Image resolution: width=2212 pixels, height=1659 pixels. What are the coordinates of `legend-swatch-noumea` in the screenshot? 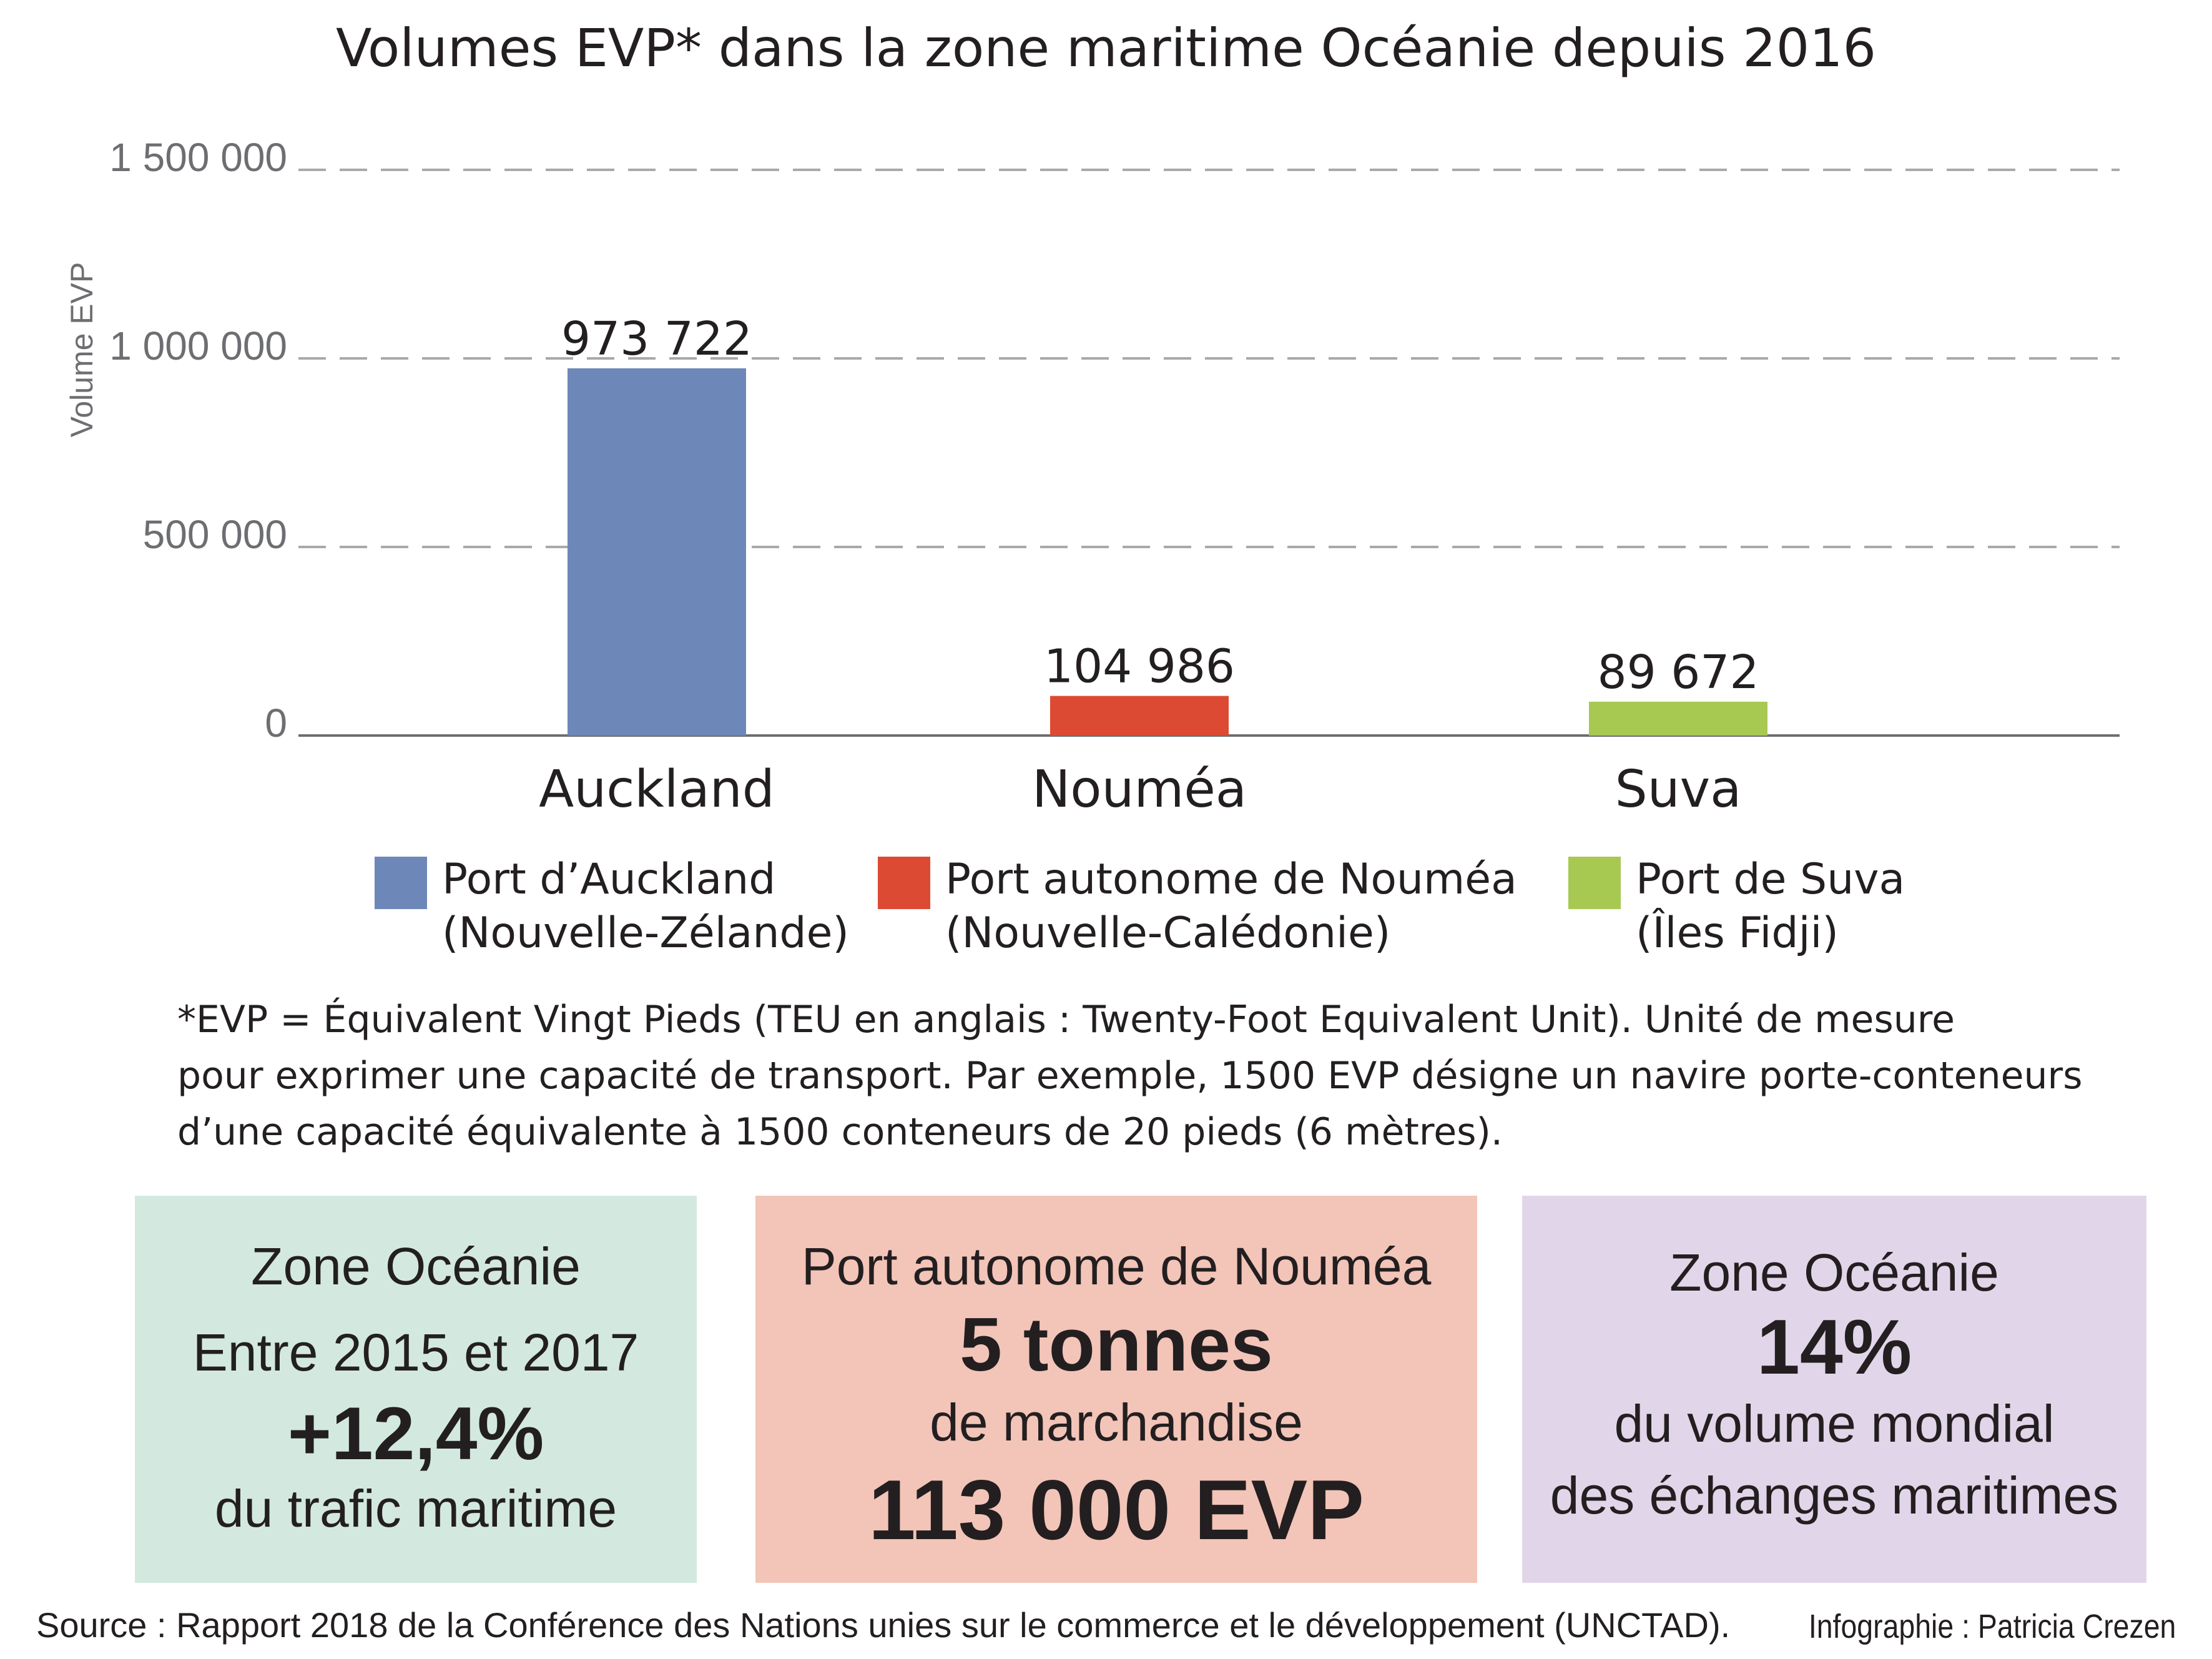 It's located at (904, 883).